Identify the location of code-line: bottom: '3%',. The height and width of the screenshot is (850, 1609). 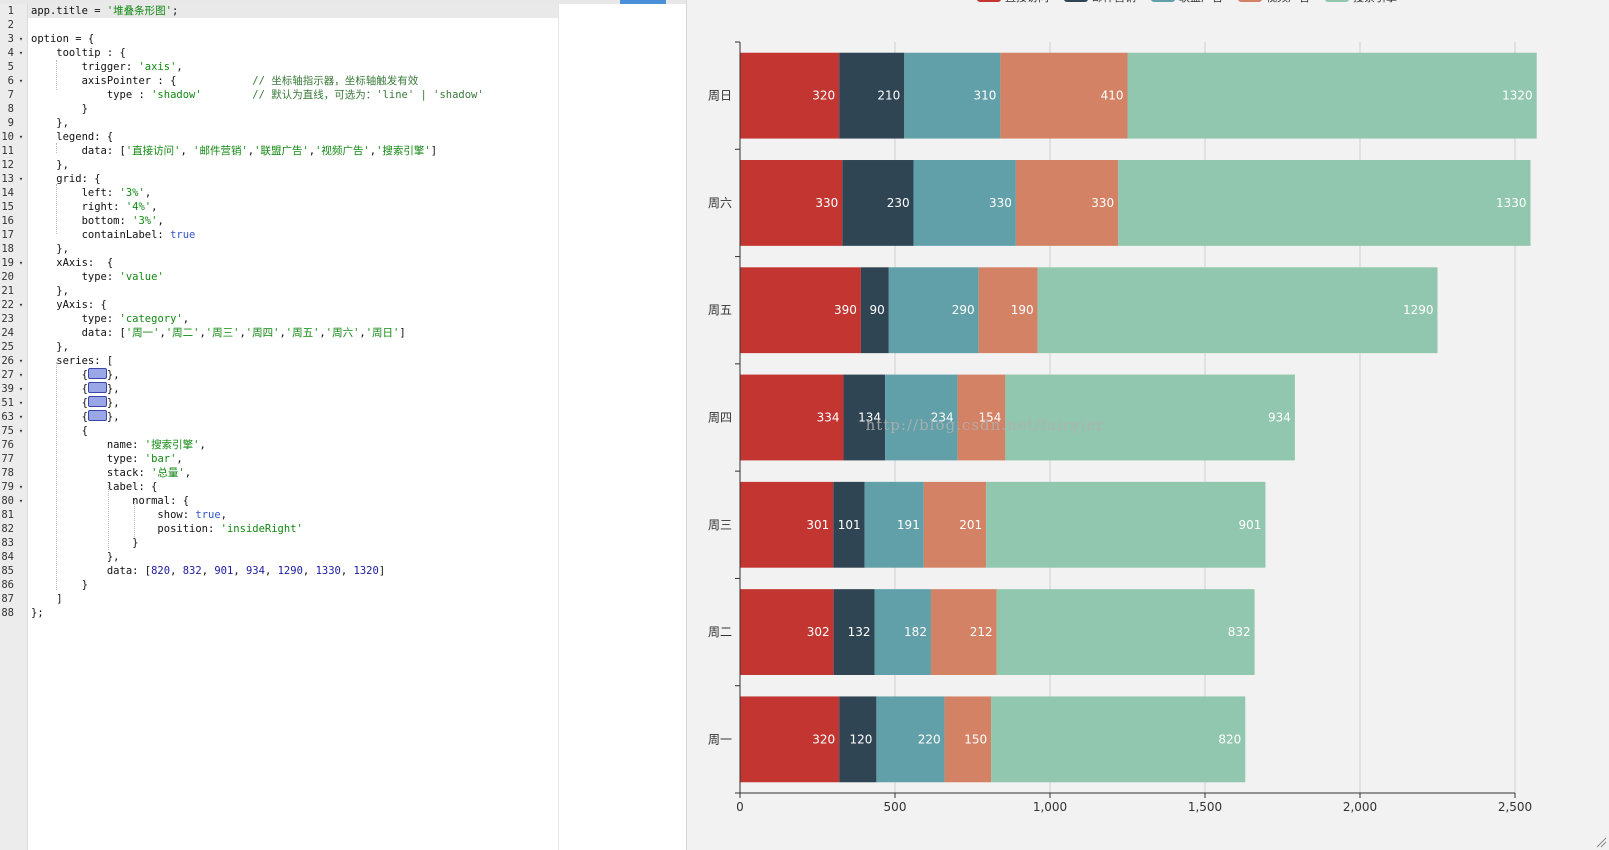
(97, 221).